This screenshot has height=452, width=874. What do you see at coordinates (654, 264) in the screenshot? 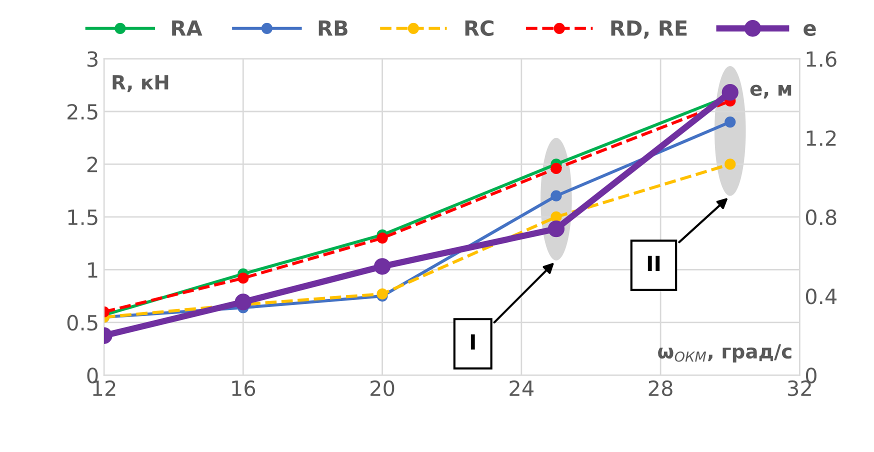
I see `annotation: II` at bounding box center [654, 264].